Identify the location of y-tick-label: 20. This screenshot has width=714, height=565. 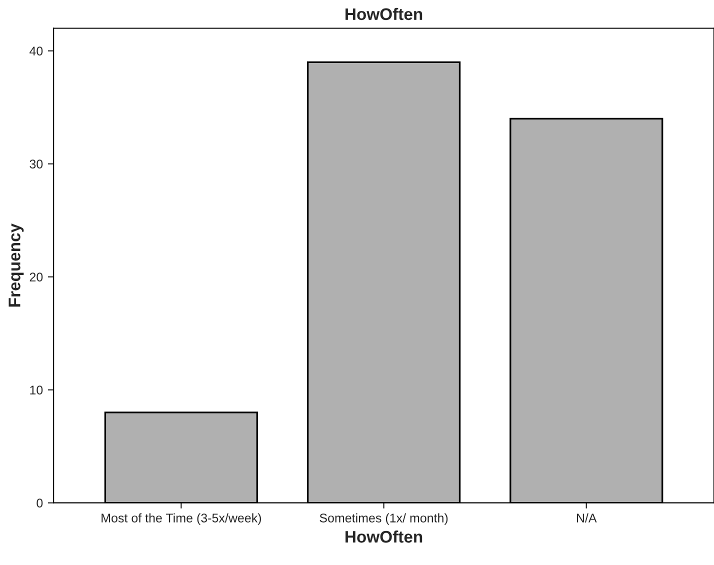
(36, 277).